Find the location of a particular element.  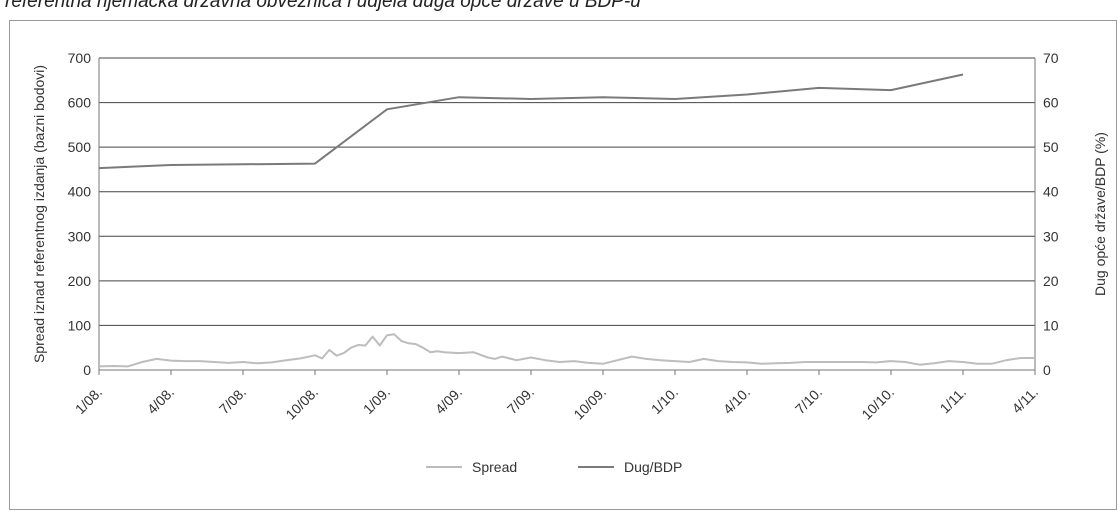

x-tick-label: 7/08. is located at coordinates (232, 400).